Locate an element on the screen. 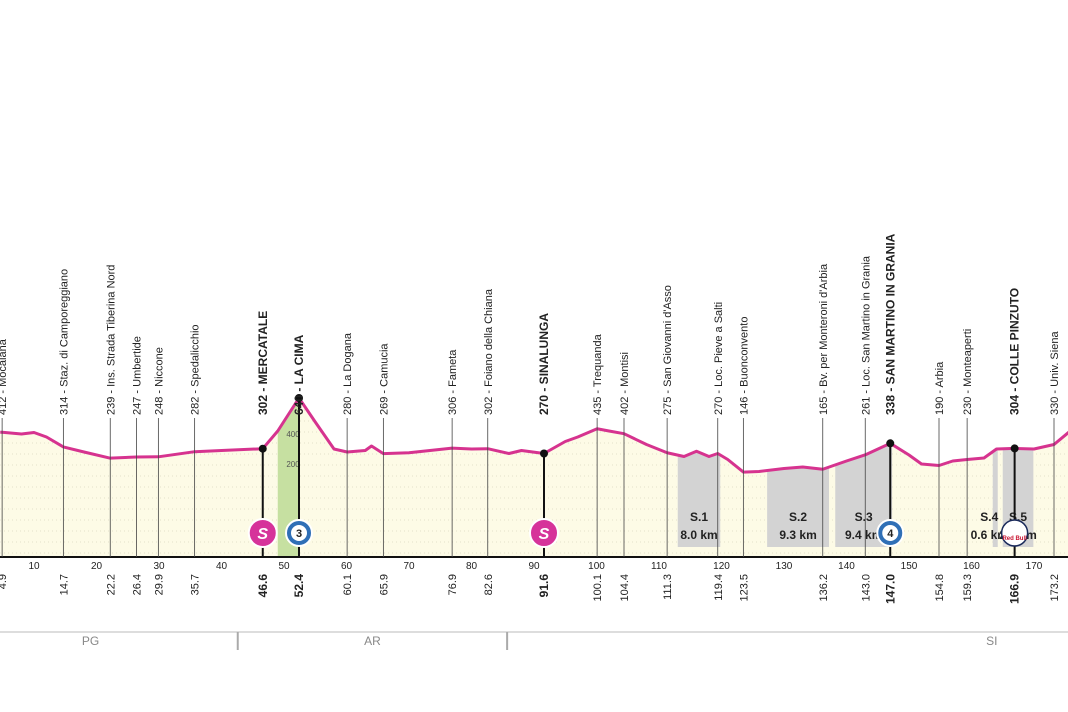 Image resolution: width=1068 pixels, height=712 pixels. sector-name: S.4 is located at coordinates (989, 517).